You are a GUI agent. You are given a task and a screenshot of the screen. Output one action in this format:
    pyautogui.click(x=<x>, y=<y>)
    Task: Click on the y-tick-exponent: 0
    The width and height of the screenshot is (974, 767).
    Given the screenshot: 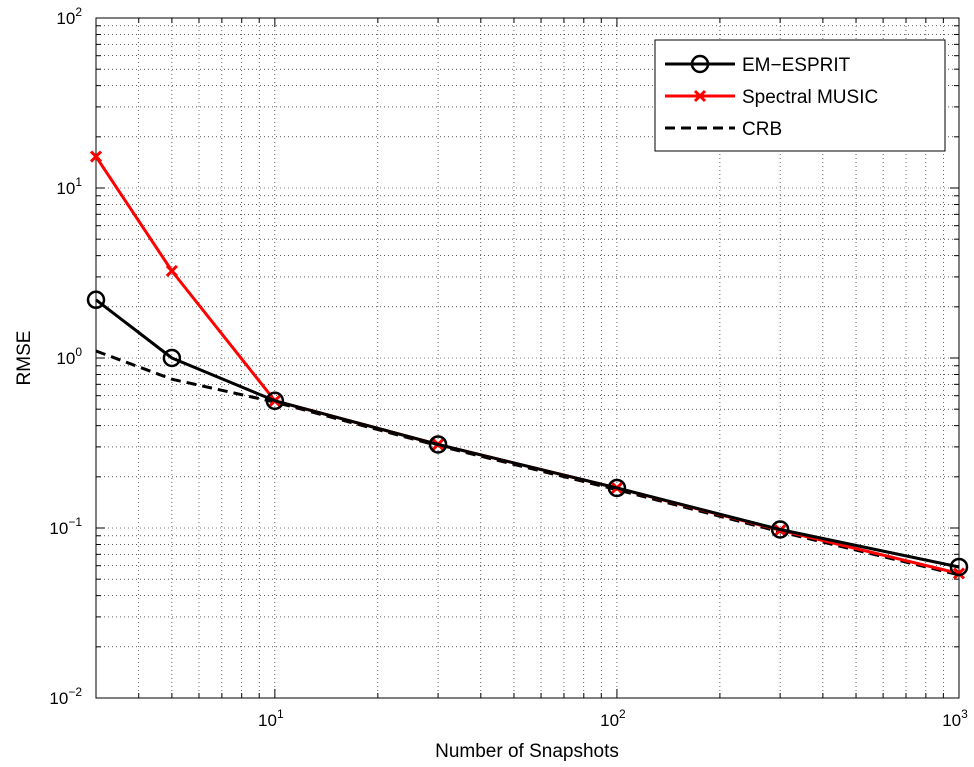 What is the action you would take?
    pyautogui.click(x=78, y=352)
    